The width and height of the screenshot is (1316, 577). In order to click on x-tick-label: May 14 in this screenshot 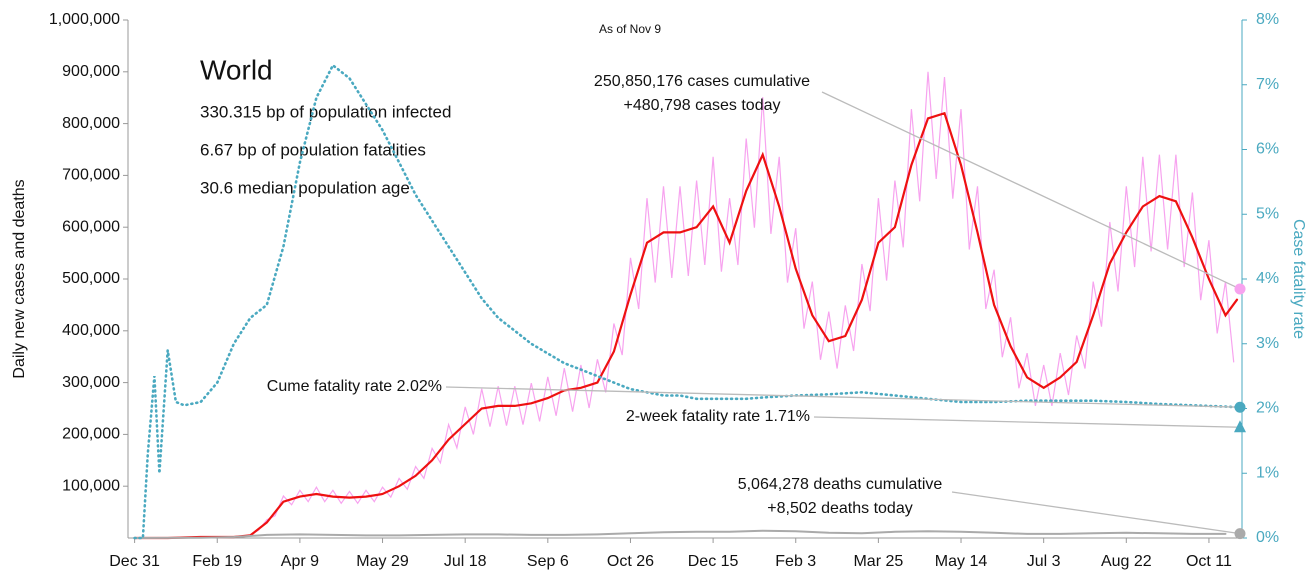, I will do `click(961, 561)`.